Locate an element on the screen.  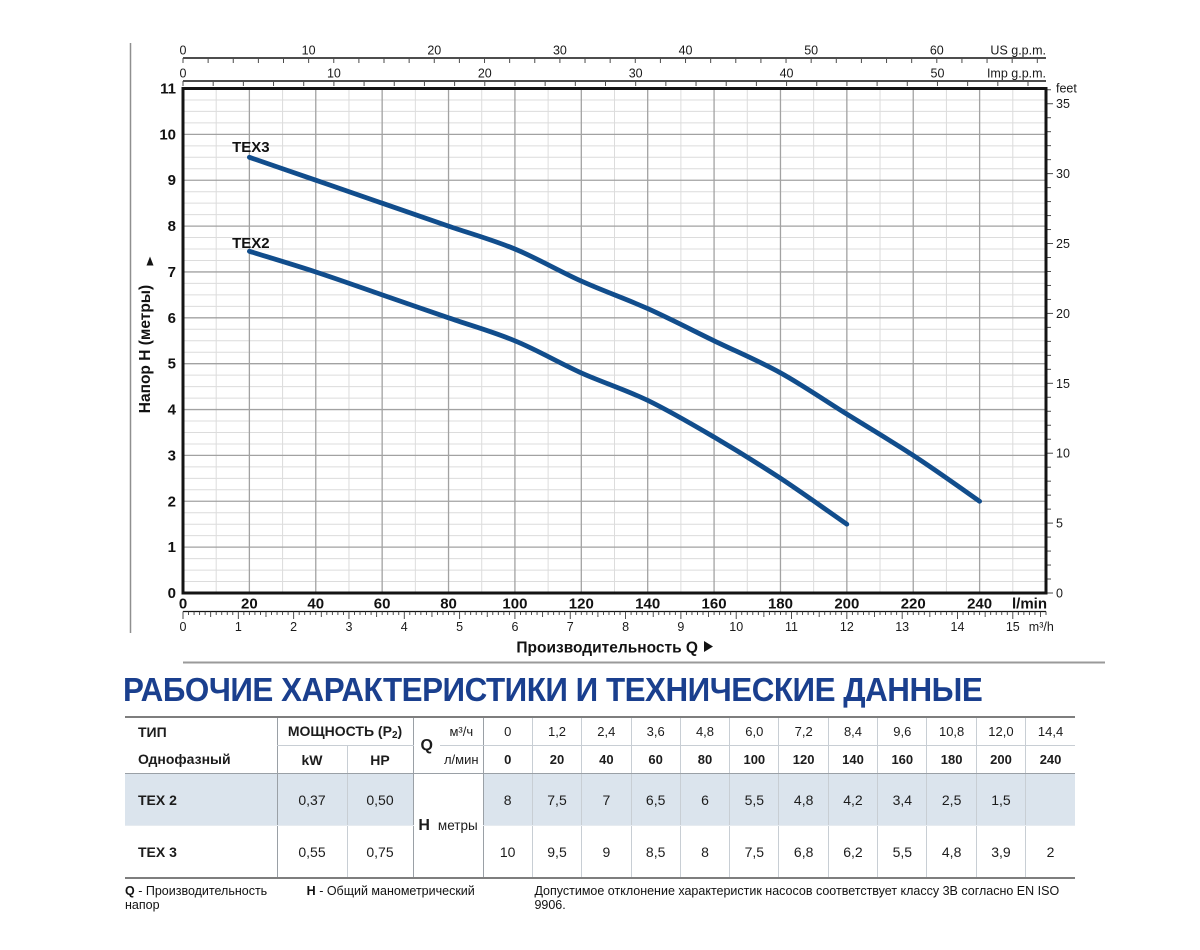
type-cell: TEX 2 is located at coordinates (201, 799).